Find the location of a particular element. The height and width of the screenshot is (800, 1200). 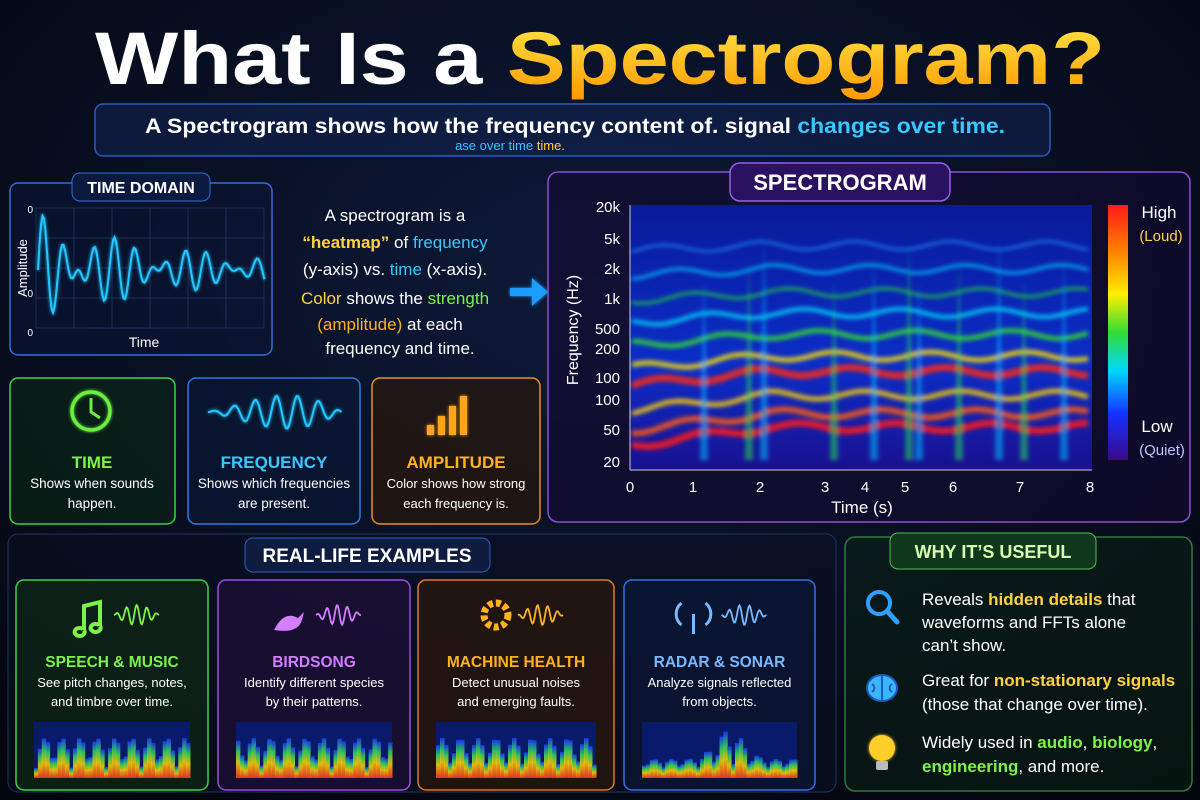

card-text: happen. is located at coordinates (92, 503).